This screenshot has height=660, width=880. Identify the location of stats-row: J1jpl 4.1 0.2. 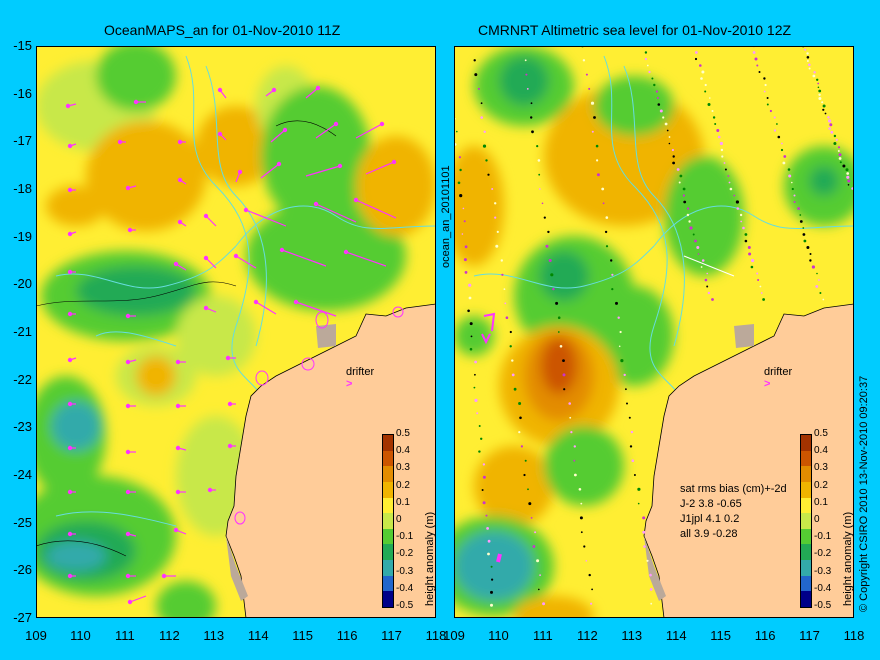
(710, 519).